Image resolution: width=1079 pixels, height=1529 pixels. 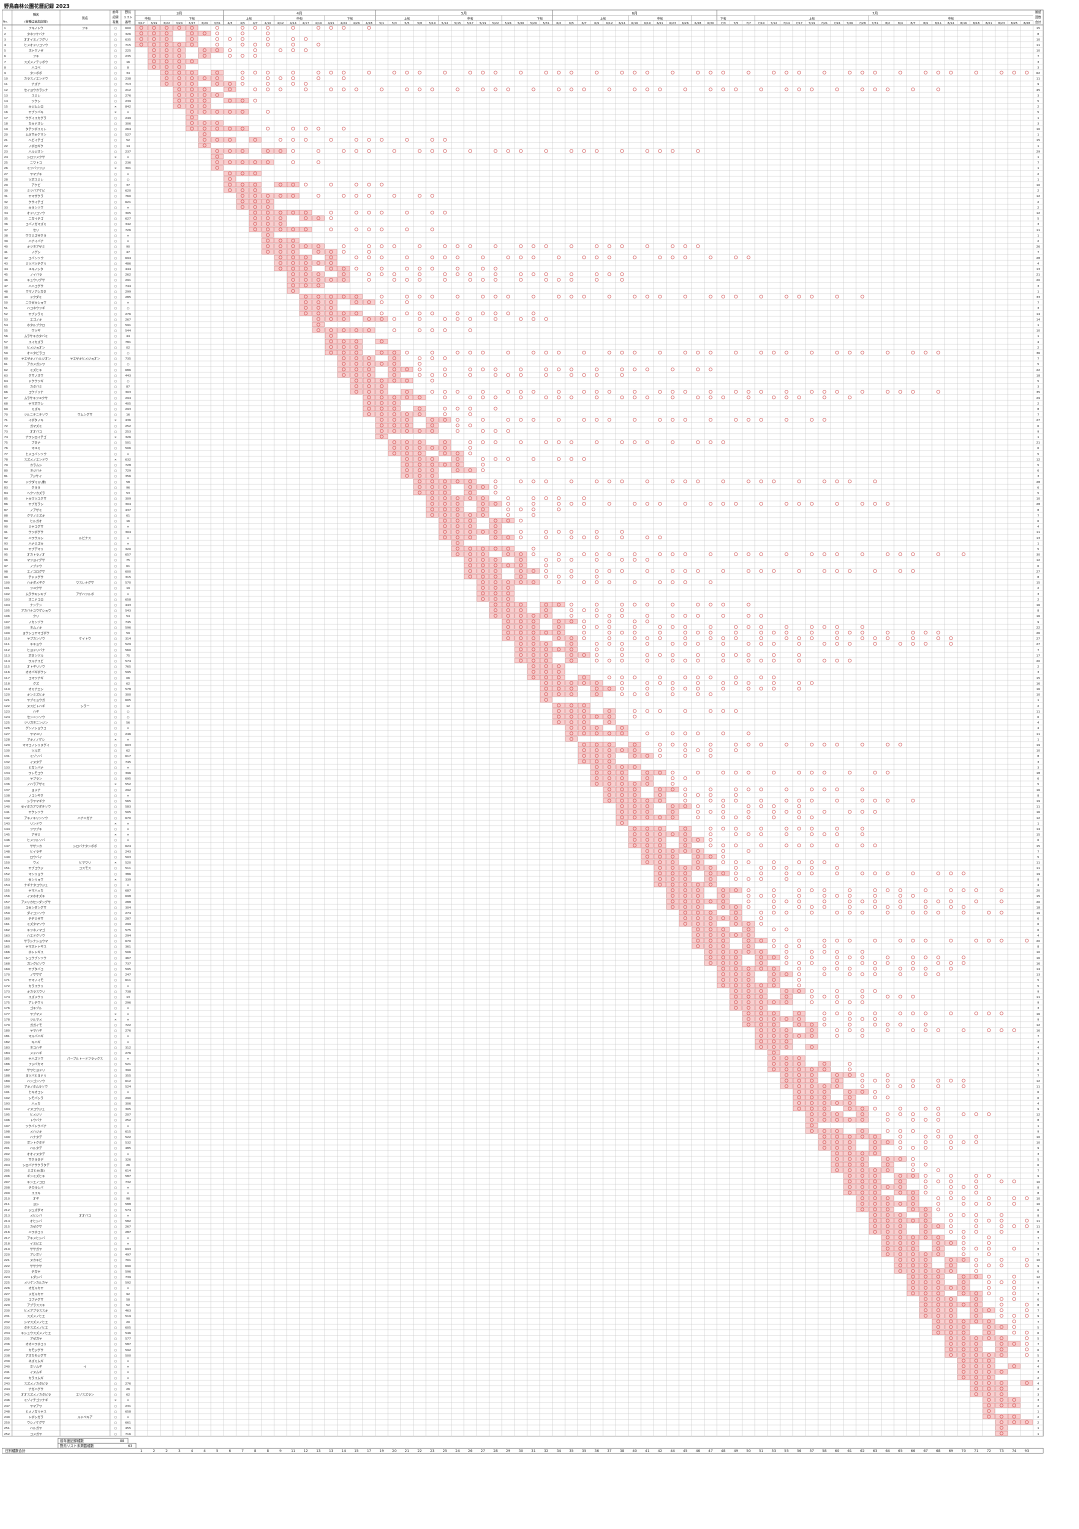 I want to click on species-name: ツルマメ, so click(x=36, y=1018).